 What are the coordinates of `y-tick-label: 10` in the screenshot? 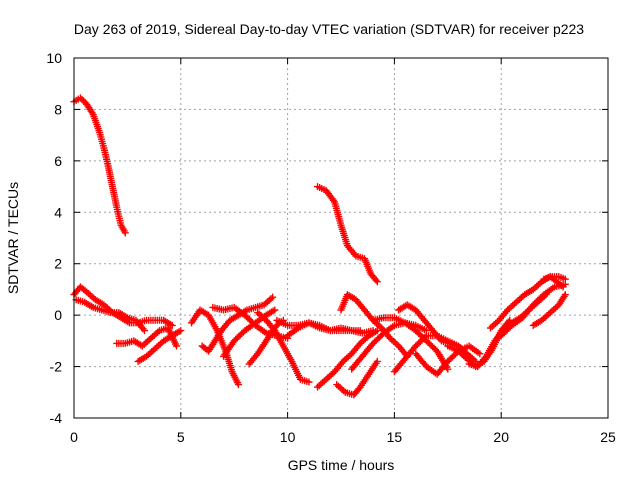 It's located at (54, 58).